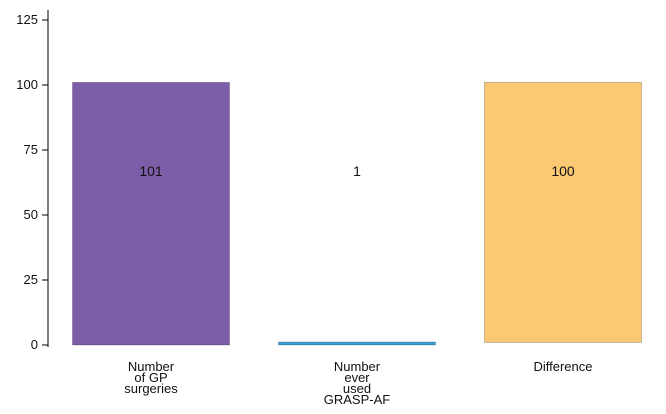 The height and width of the screenshot is (414, 666). Describe the element at coordinates (34, 344) in the screenshot. I see `y-tick-label: 0` at that location.